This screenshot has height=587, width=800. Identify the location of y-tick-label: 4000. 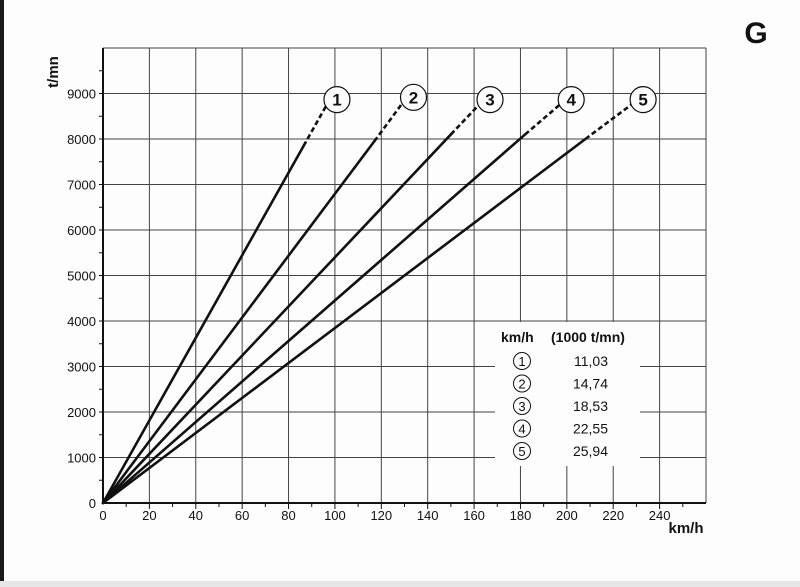
(81, 321).